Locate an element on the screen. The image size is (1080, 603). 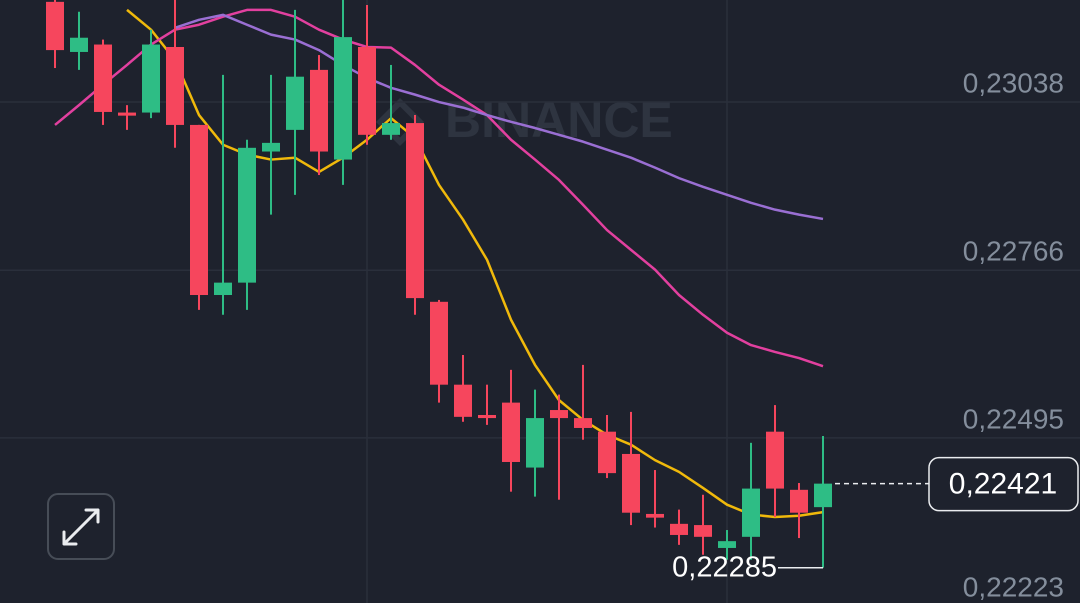
annotations: 0,22421 0,22285 is located at coordinates (875, 519).